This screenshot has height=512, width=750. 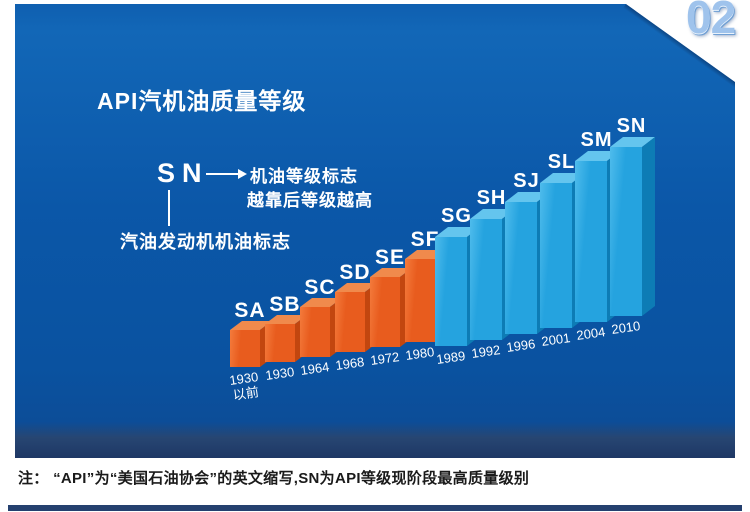 I want to click on bar-grade-label-SJ: SJ, so click(x=526, y=181).